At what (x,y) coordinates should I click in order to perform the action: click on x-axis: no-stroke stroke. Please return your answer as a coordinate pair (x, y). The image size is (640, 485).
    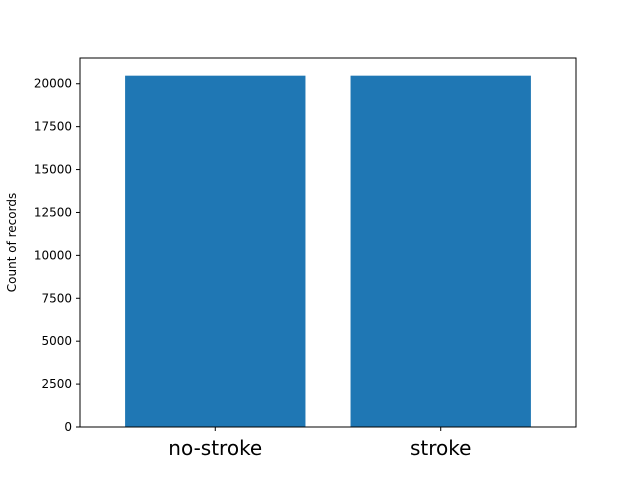
    Looking at the image, I should click on (319, 443).